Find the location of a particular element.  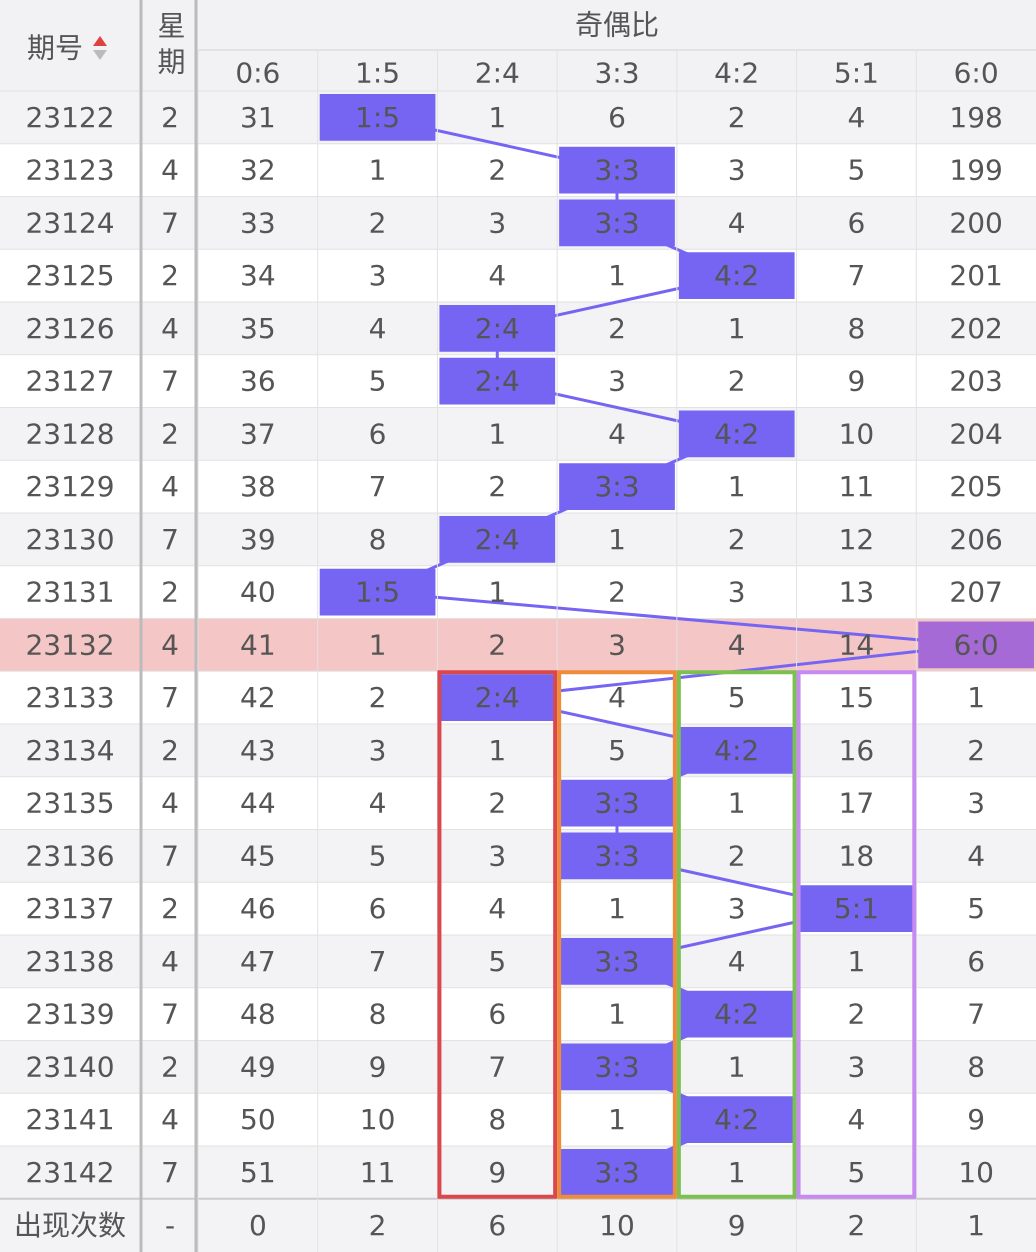

miss-count: 6 is located at coordinates (857, 222).